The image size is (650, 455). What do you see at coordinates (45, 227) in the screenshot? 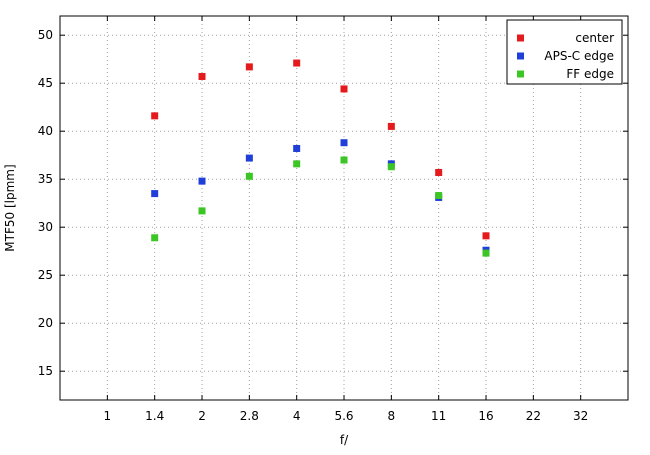
I see `y-tick-label: 30` at bounding box center [45, 227].